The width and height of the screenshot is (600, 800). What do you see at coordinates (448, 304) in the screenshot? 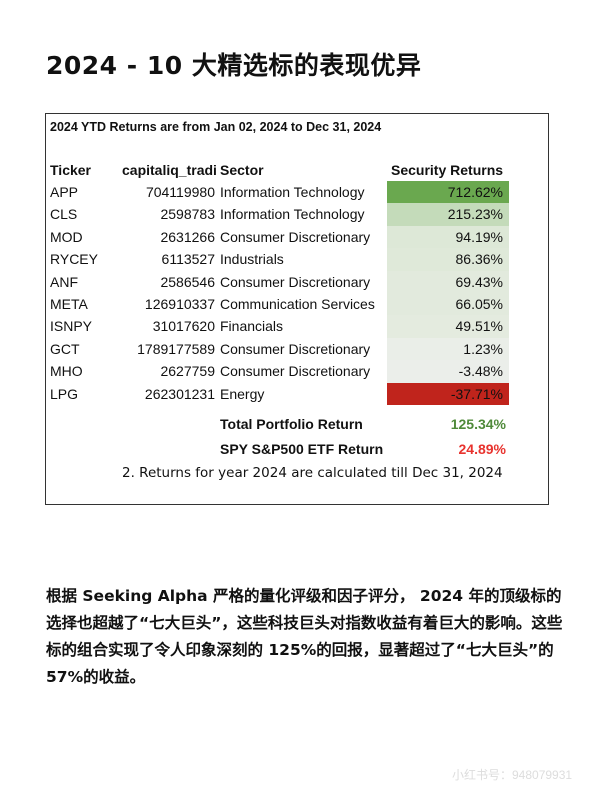
I see `security-return: 66.05%` at bounding box center [448, 304].